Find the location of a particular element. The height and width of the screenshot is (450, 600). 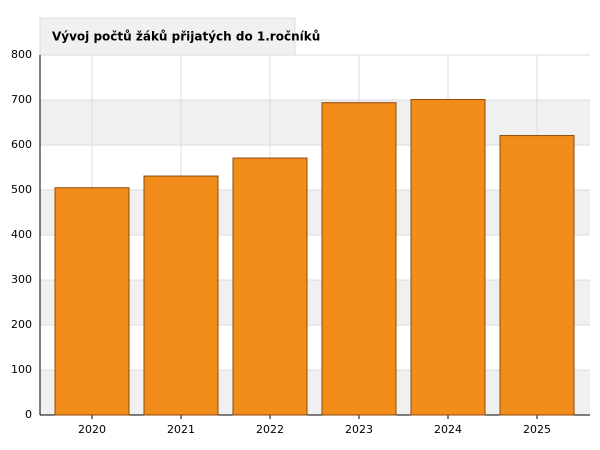

x-tick-label: 2024 is located at coordinates (448, 429).